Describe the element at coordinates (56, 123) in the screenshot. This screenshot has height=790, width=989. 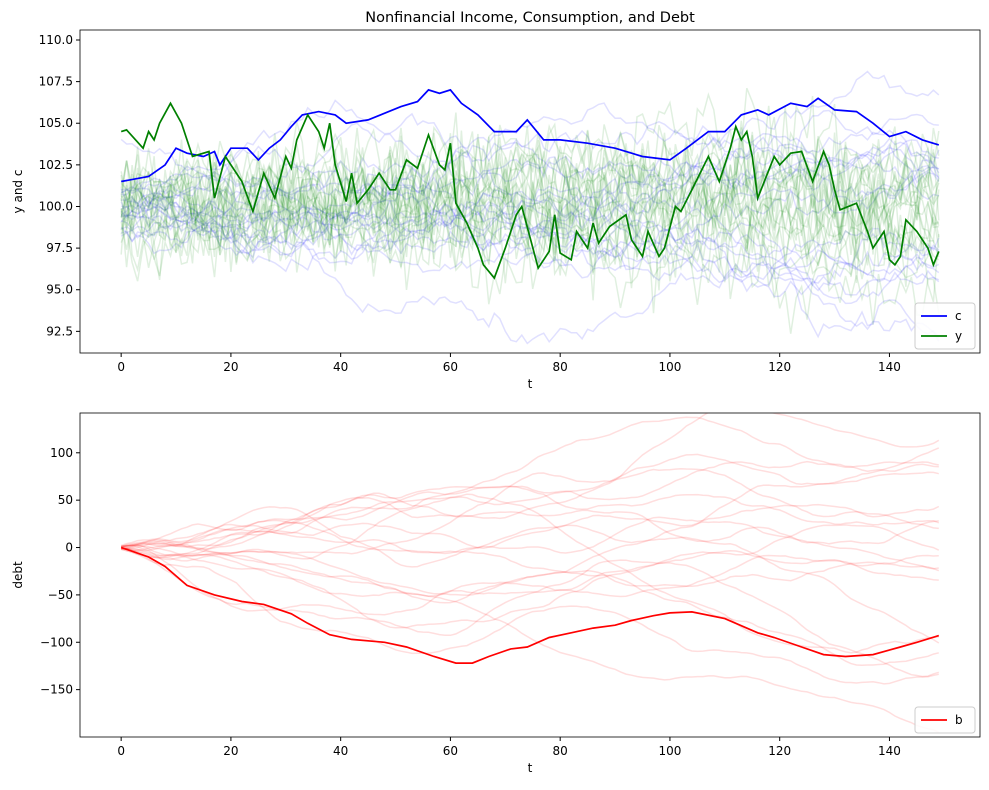
I see `y-tick-label: 105.0` at that location.